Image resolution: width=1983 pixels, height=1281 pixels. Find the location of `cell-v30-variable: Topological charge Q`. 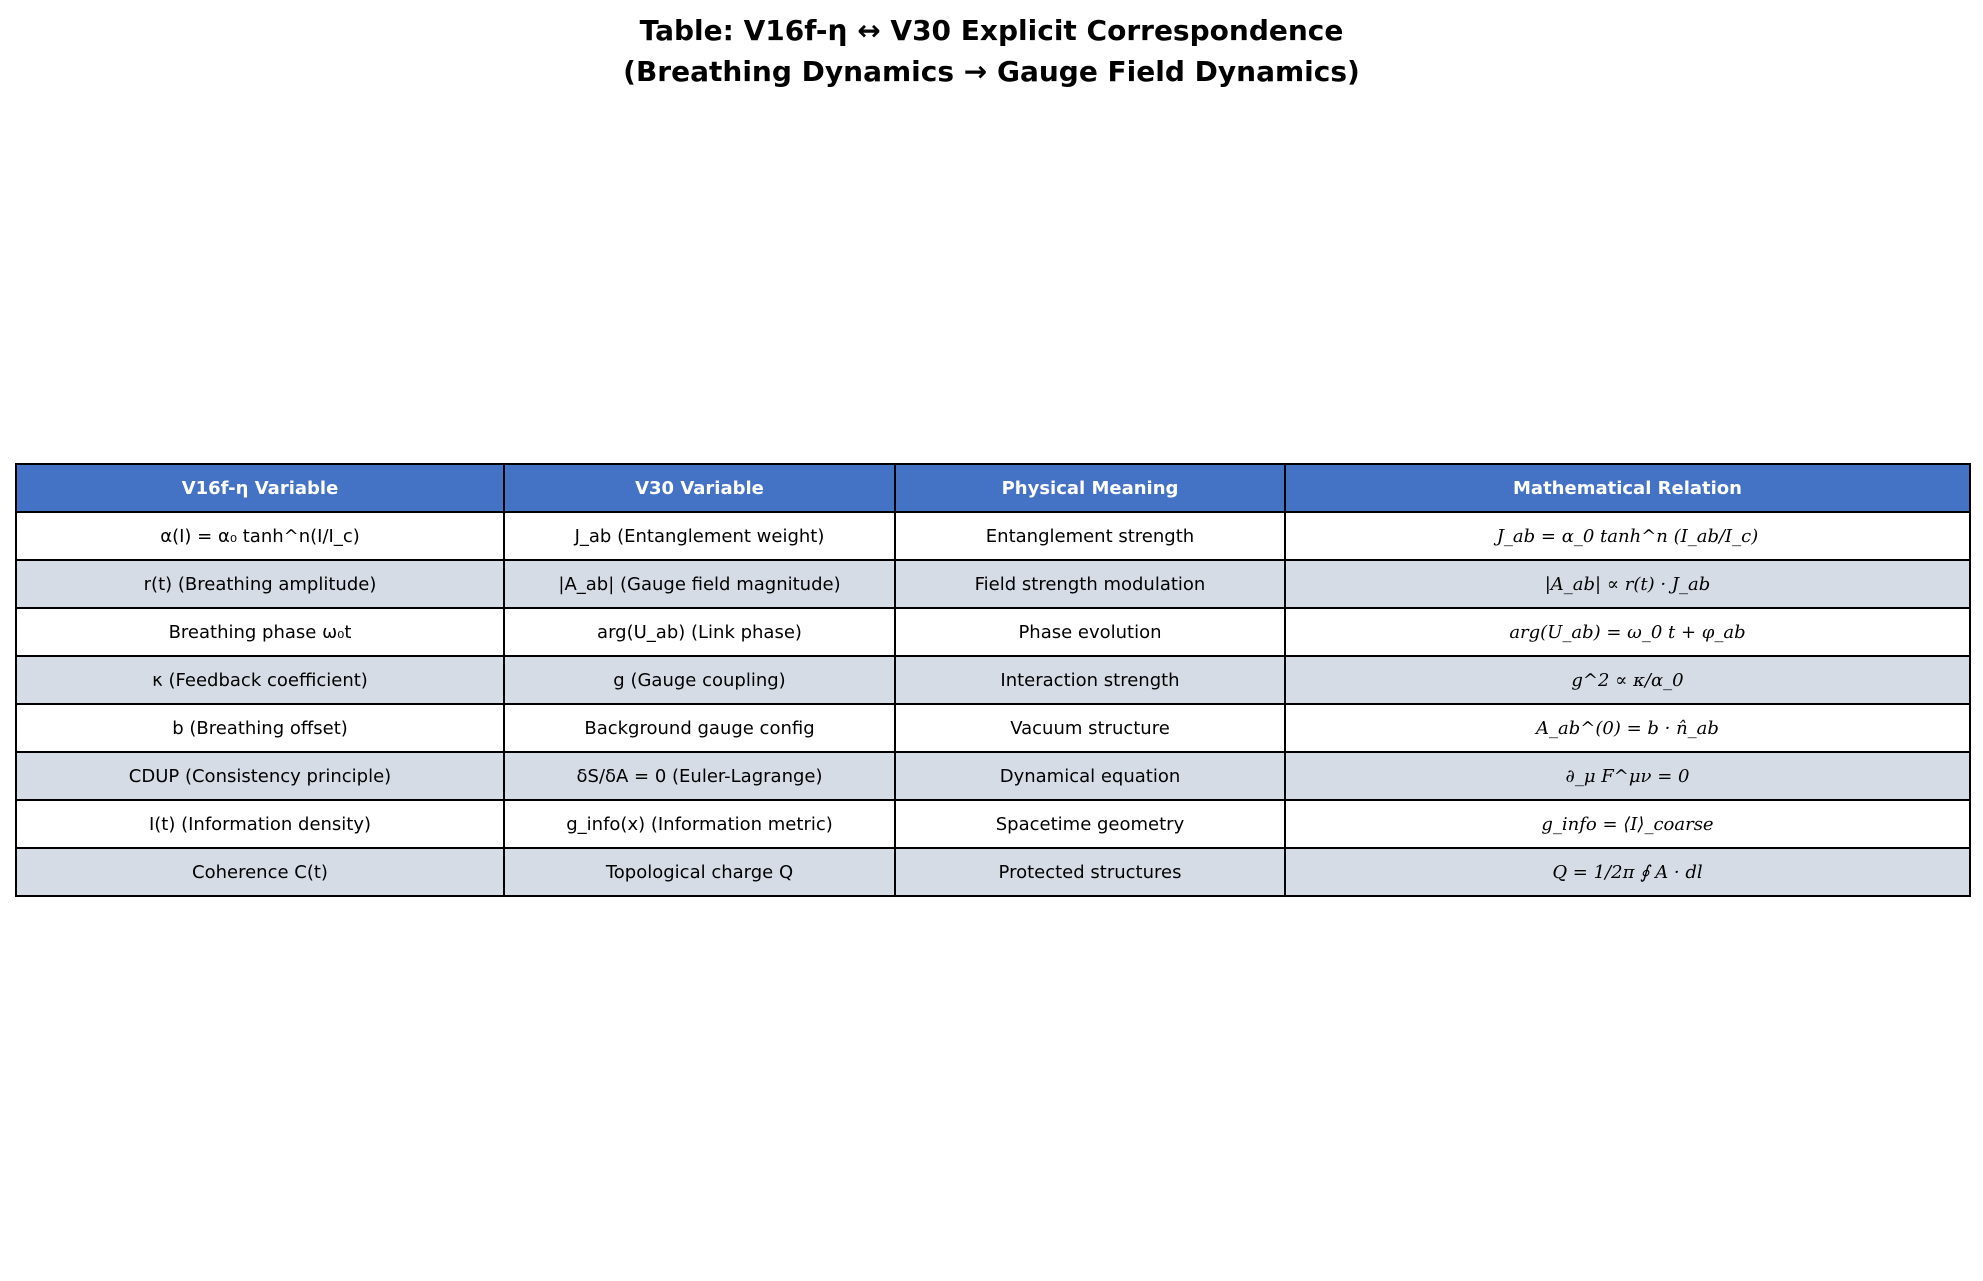

cell-v30-variable: Topological charge Q is located at coordinates (699, 872).